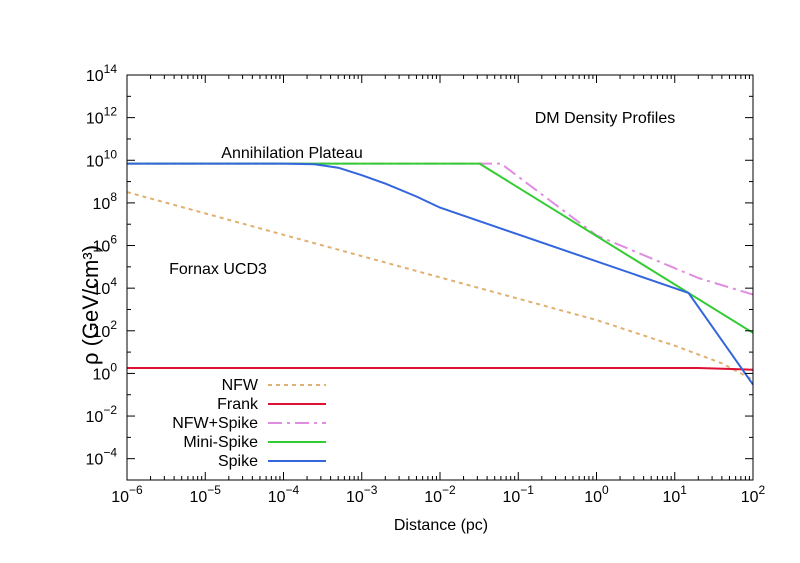 This screenshot has height=563, width=800. Describe the element at coordinates (218, 269) in the screenshot. I see `annotation-galaxy: Fornax UCD3` at that location.